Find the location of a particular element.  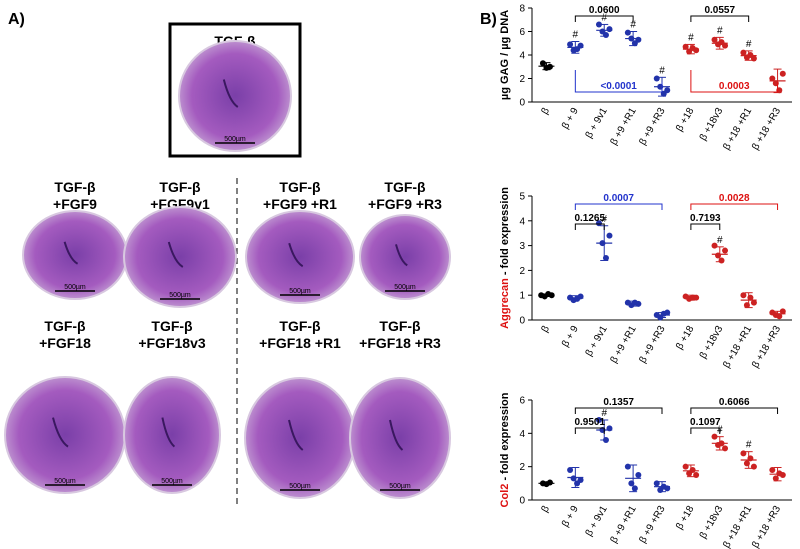

image-title: +FGF18 +R1 is located at coordinates (300, 343).